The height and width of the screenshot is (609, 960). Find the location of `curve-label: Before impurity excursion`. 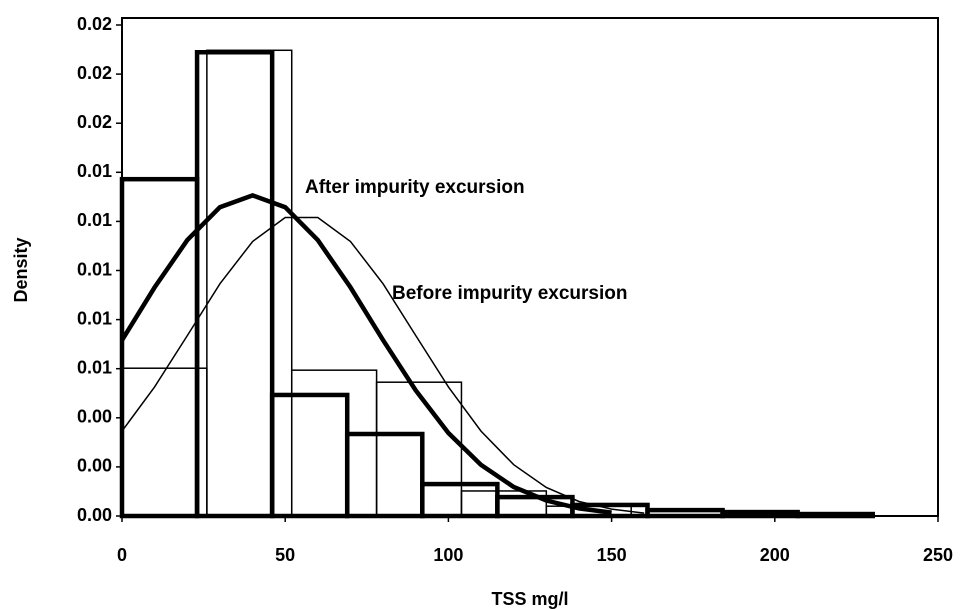

curve-label: Before impurity excursion is located at coordinates (509, 293).